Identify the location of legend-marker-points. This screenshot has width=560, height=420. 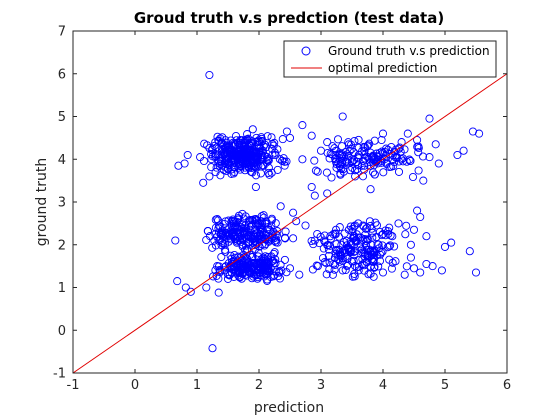
(306, 51).